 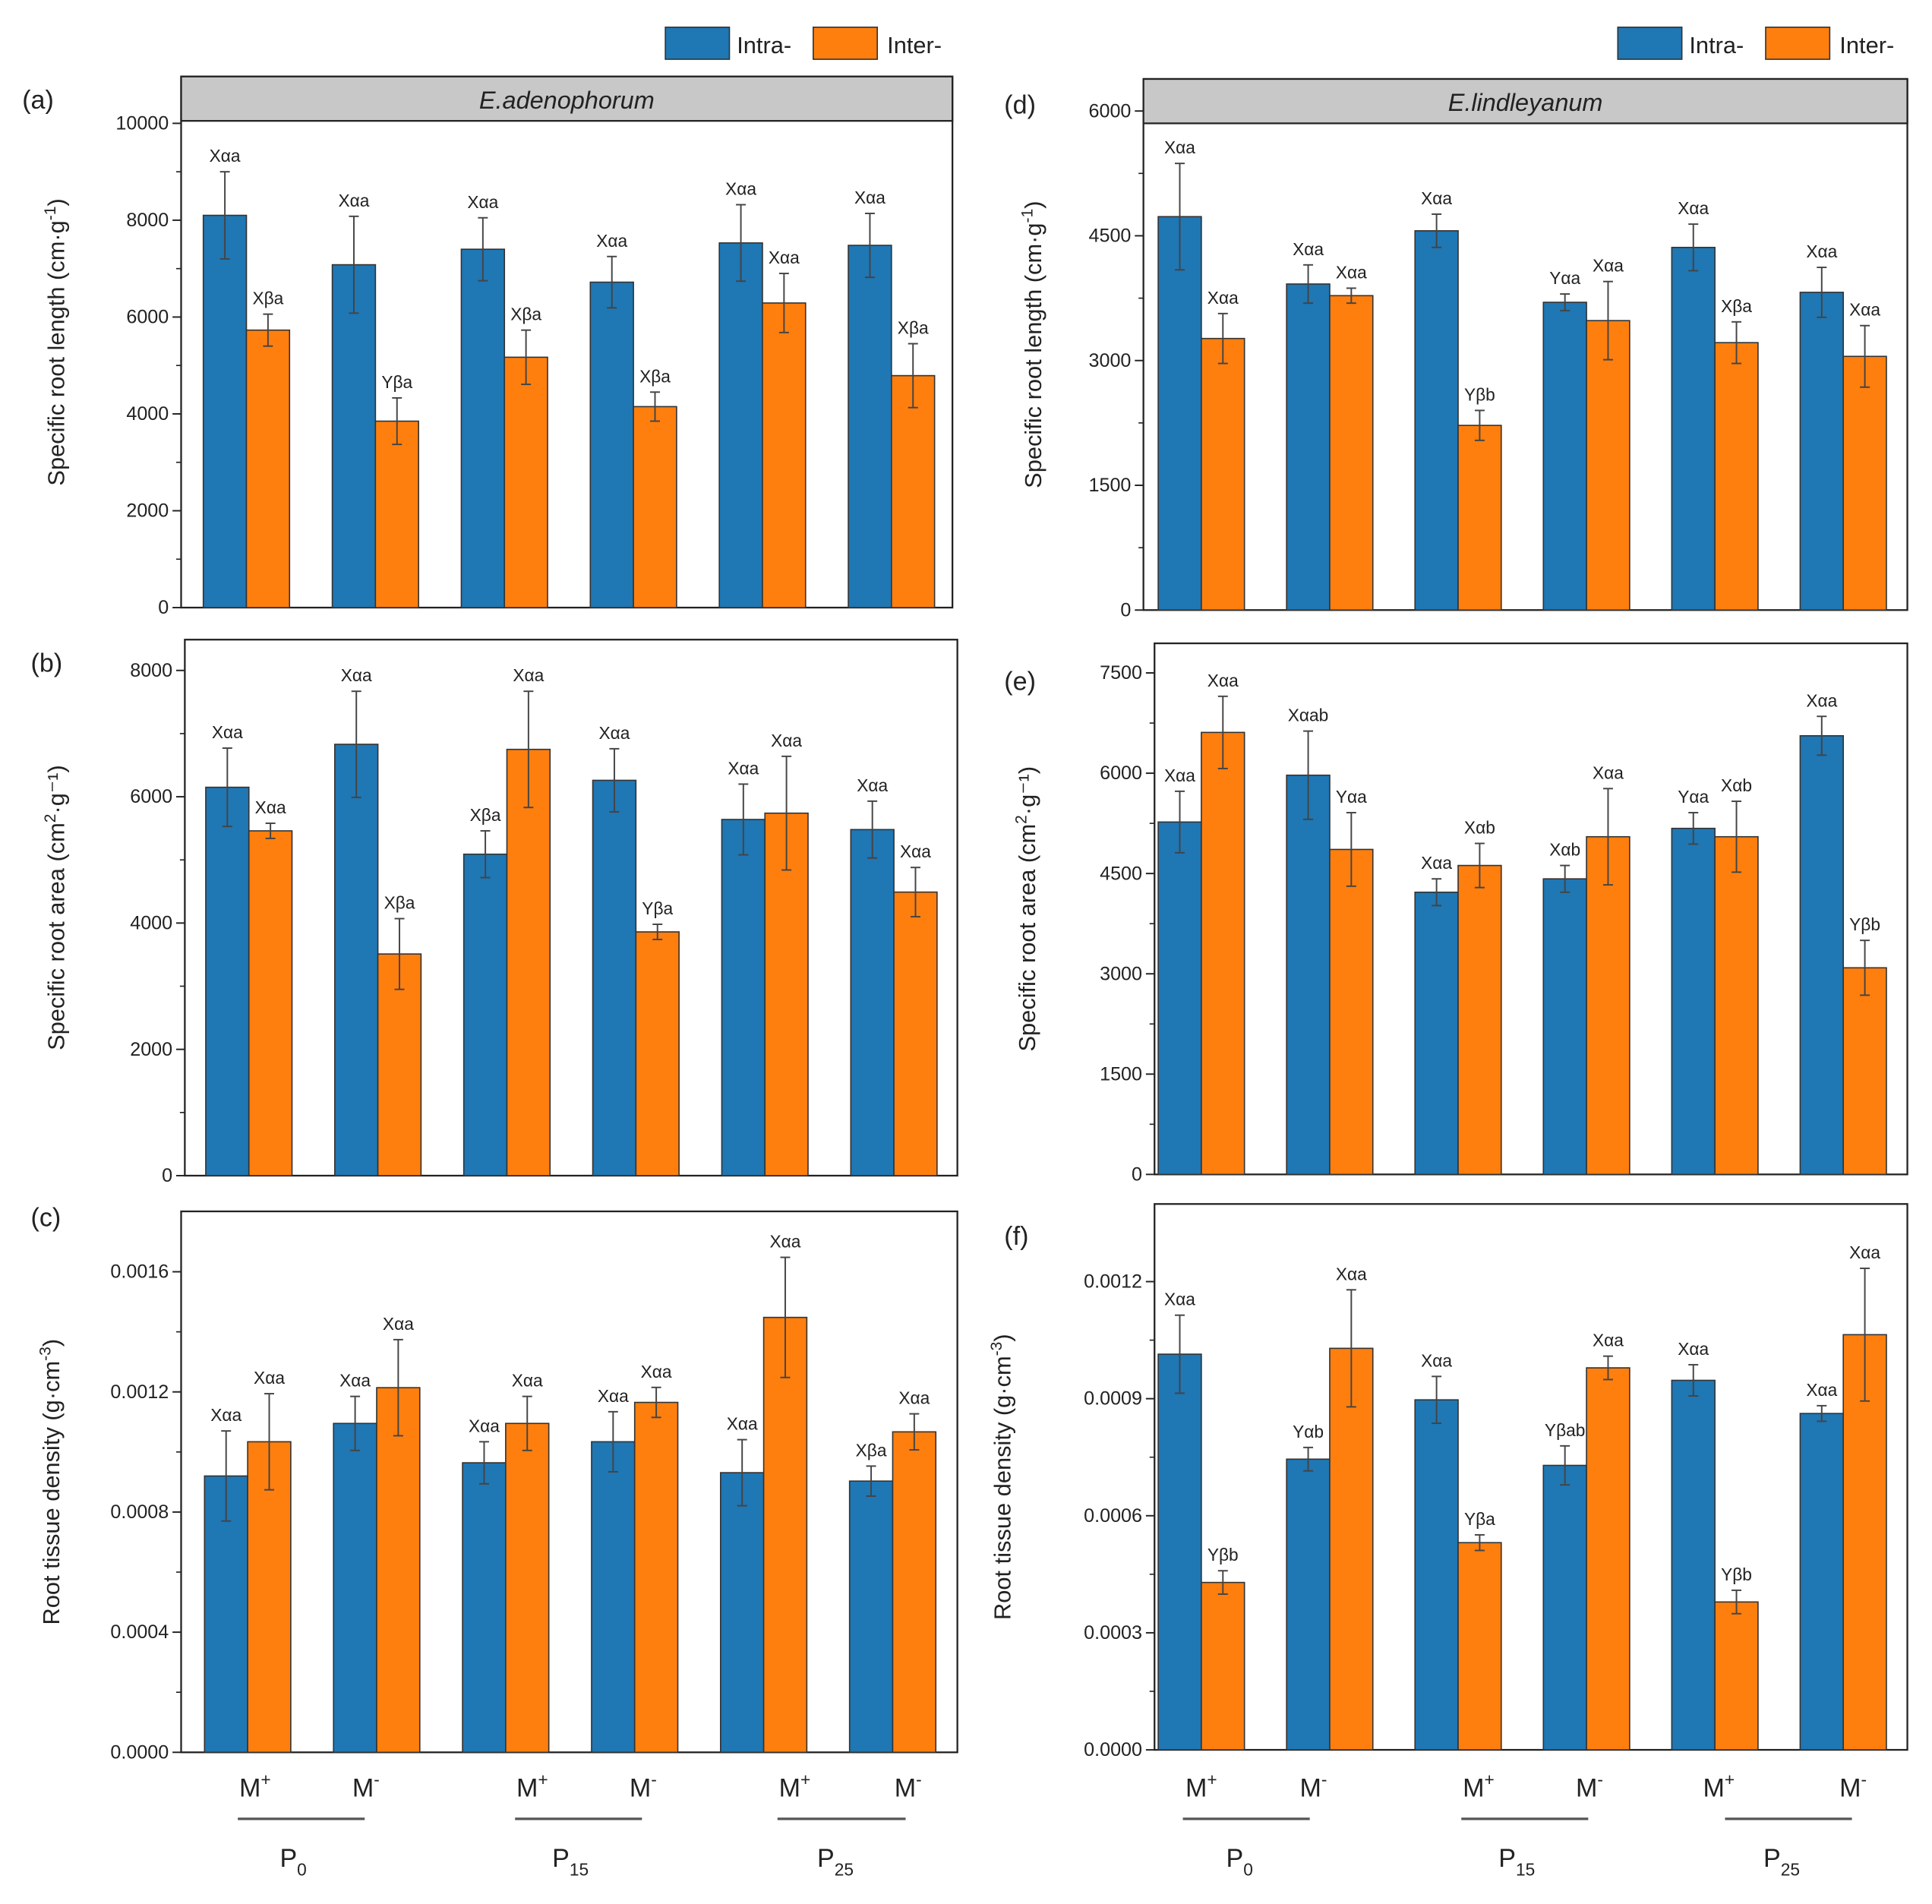 What do you see at coordinates (1526, 1870) in the screenshot?
I see `p-subscript: 15` at bounding box center [1526, 1870].